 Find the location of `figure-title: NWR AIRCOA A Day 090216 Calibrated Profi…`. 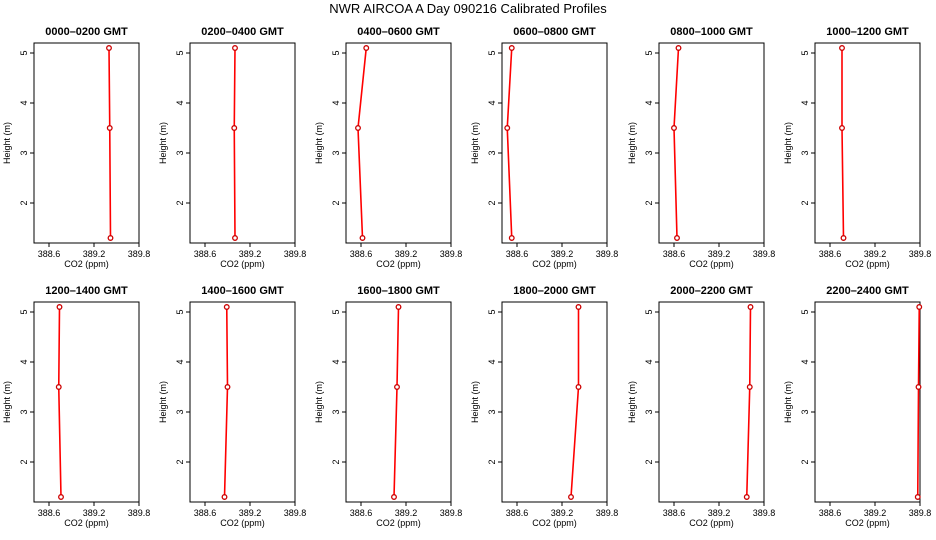

figure-title: NWR AIRCOA A Day 090216 Calibrated Profi… is located at coordinates (468, 8).